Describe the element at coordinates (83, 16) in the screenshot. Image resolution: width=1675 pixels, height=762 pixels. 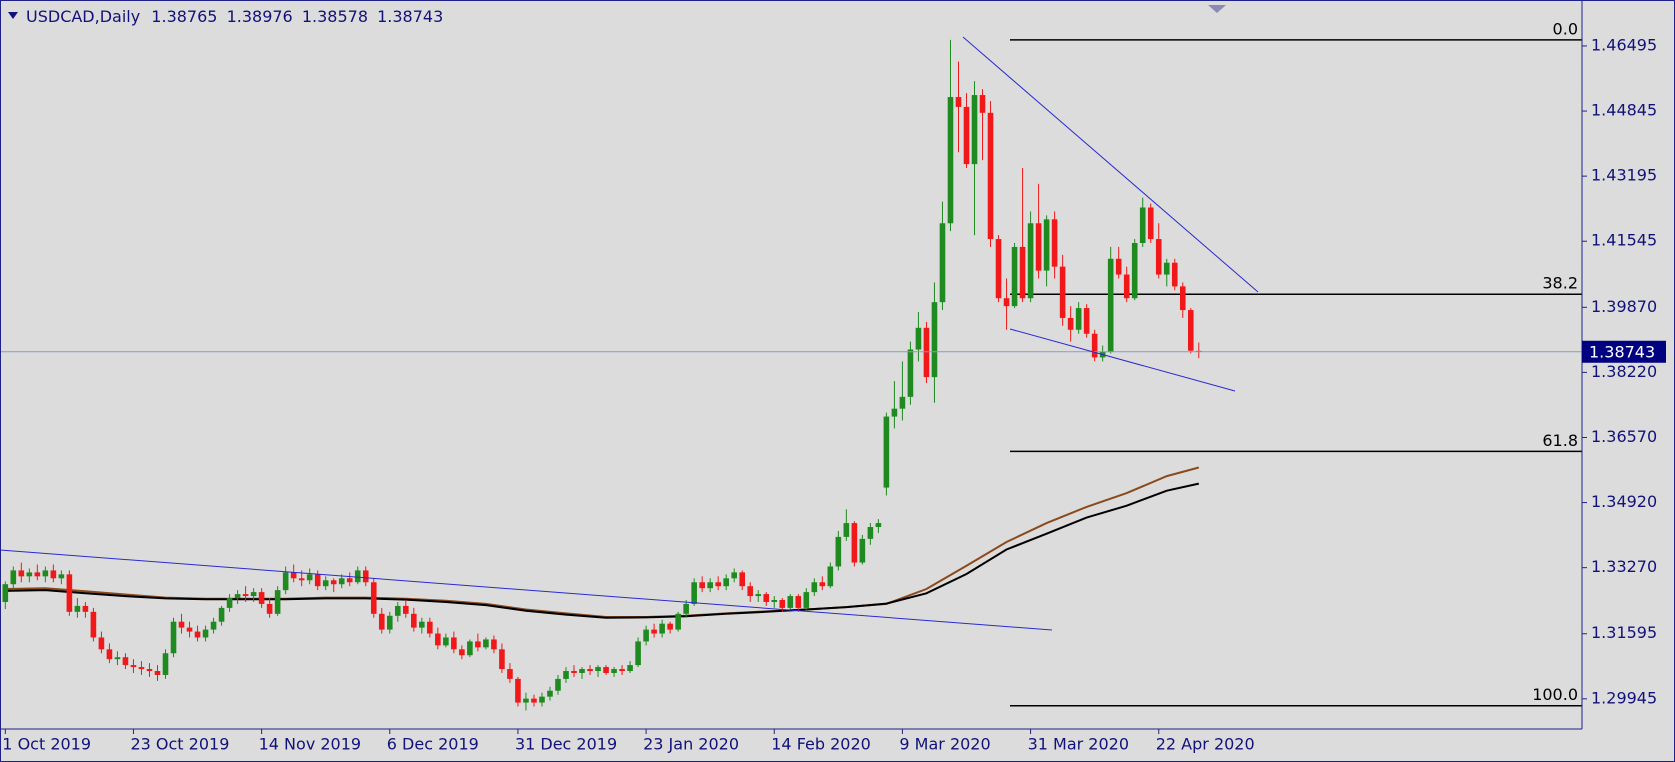
I see `symbol: USDCAD,Daily` at that location.